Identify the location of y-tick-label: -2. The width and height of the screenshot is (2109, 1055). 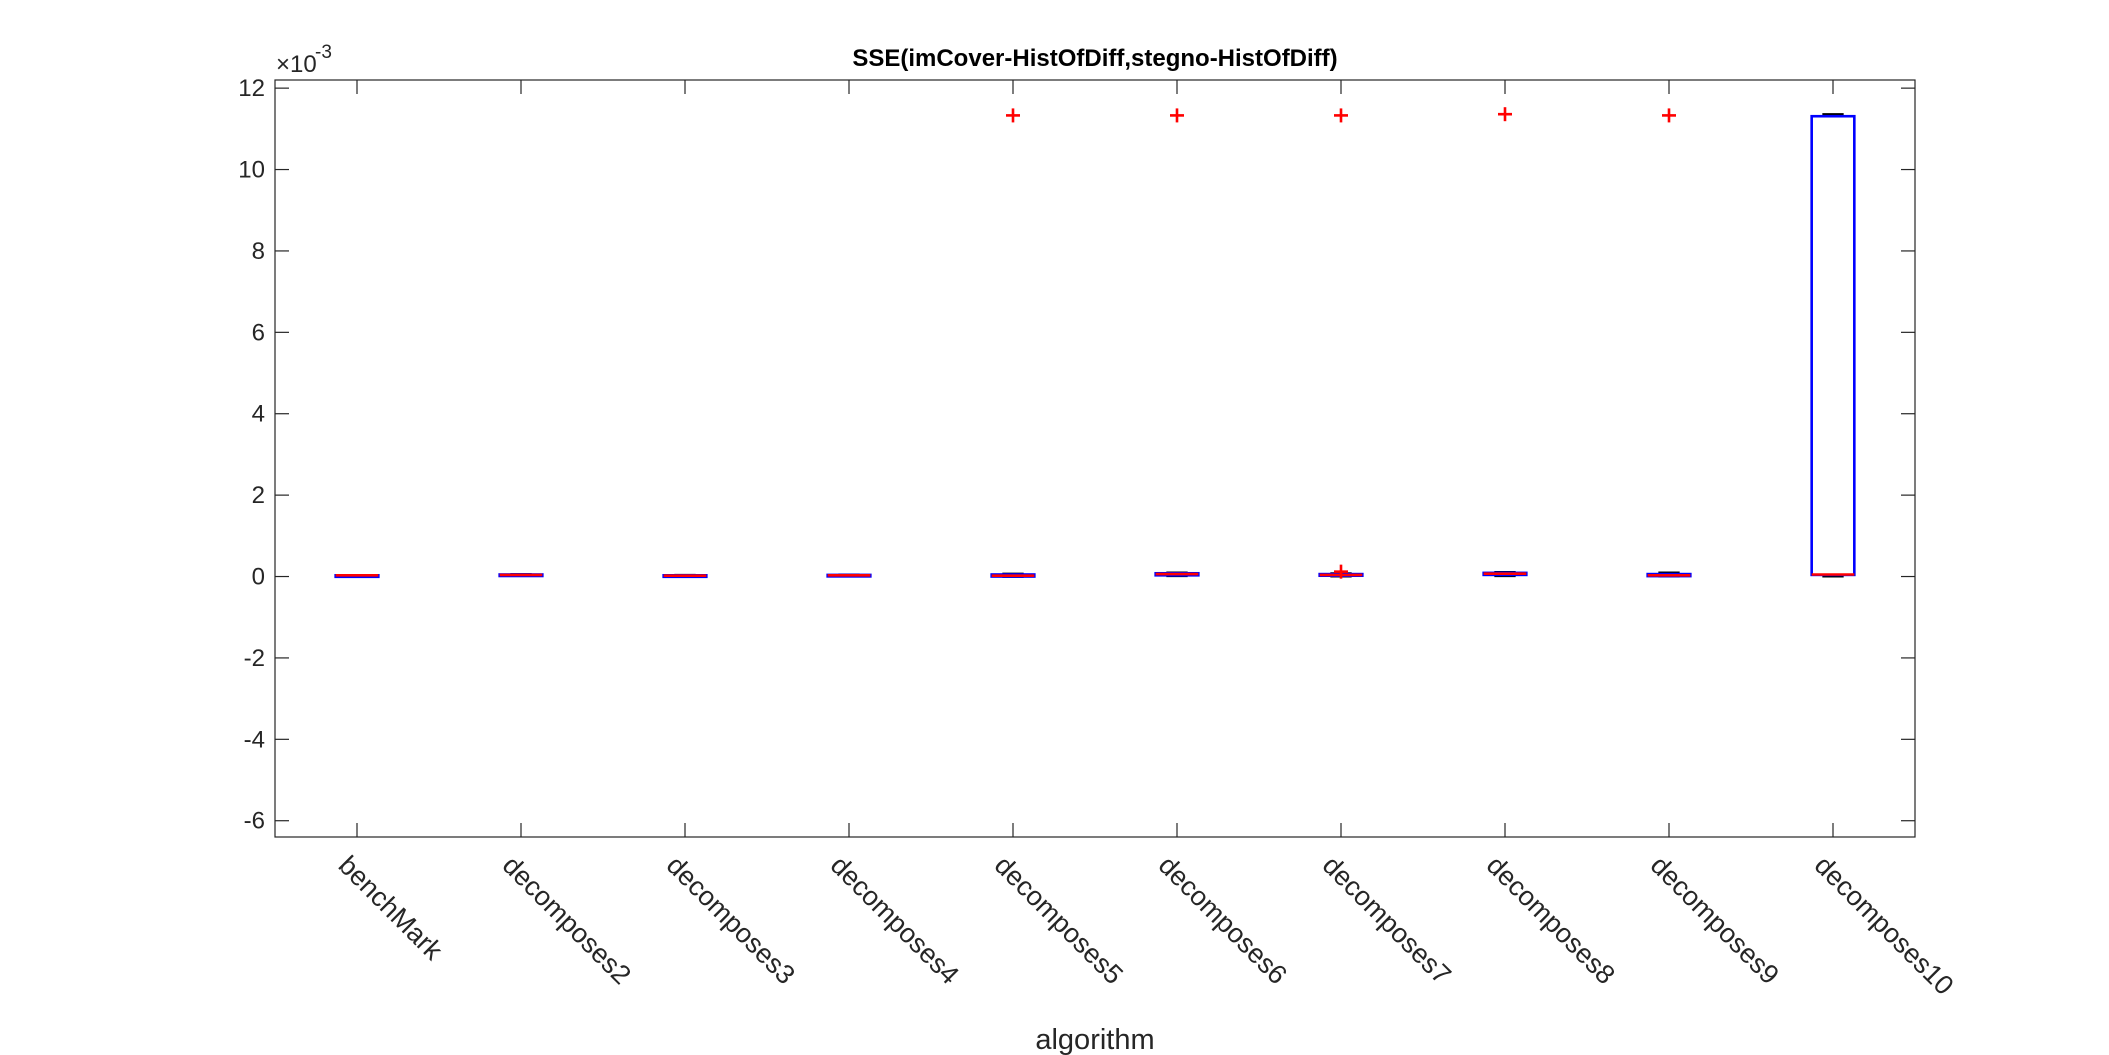
(254, 658).